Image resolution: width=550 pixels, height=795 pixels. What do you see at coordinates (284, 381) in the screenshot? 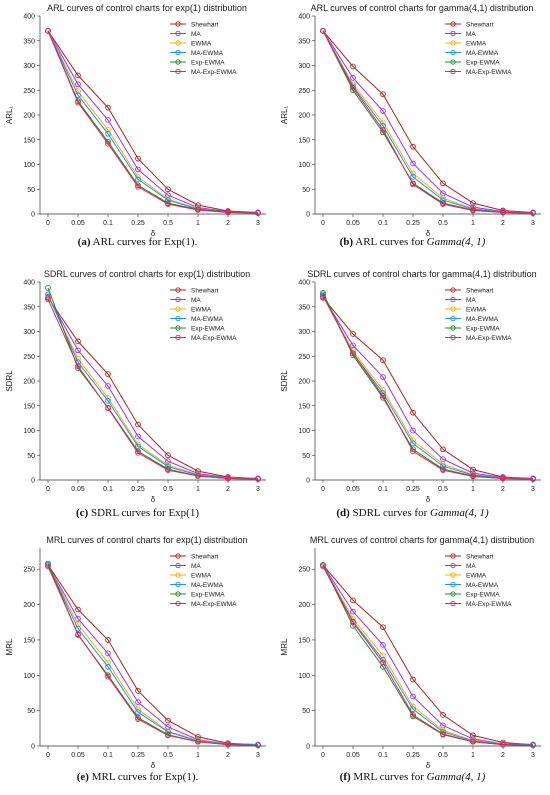
I see `y-axis-label: SDRL` at bounding box center [284, 381].